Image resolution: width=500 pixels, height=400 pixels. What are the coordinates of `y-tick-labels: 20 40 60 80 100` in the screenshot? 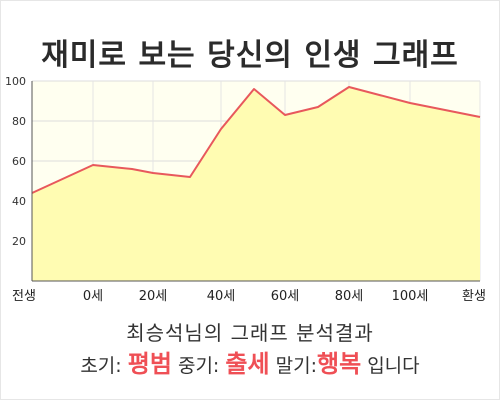 It's located at (15, 161).